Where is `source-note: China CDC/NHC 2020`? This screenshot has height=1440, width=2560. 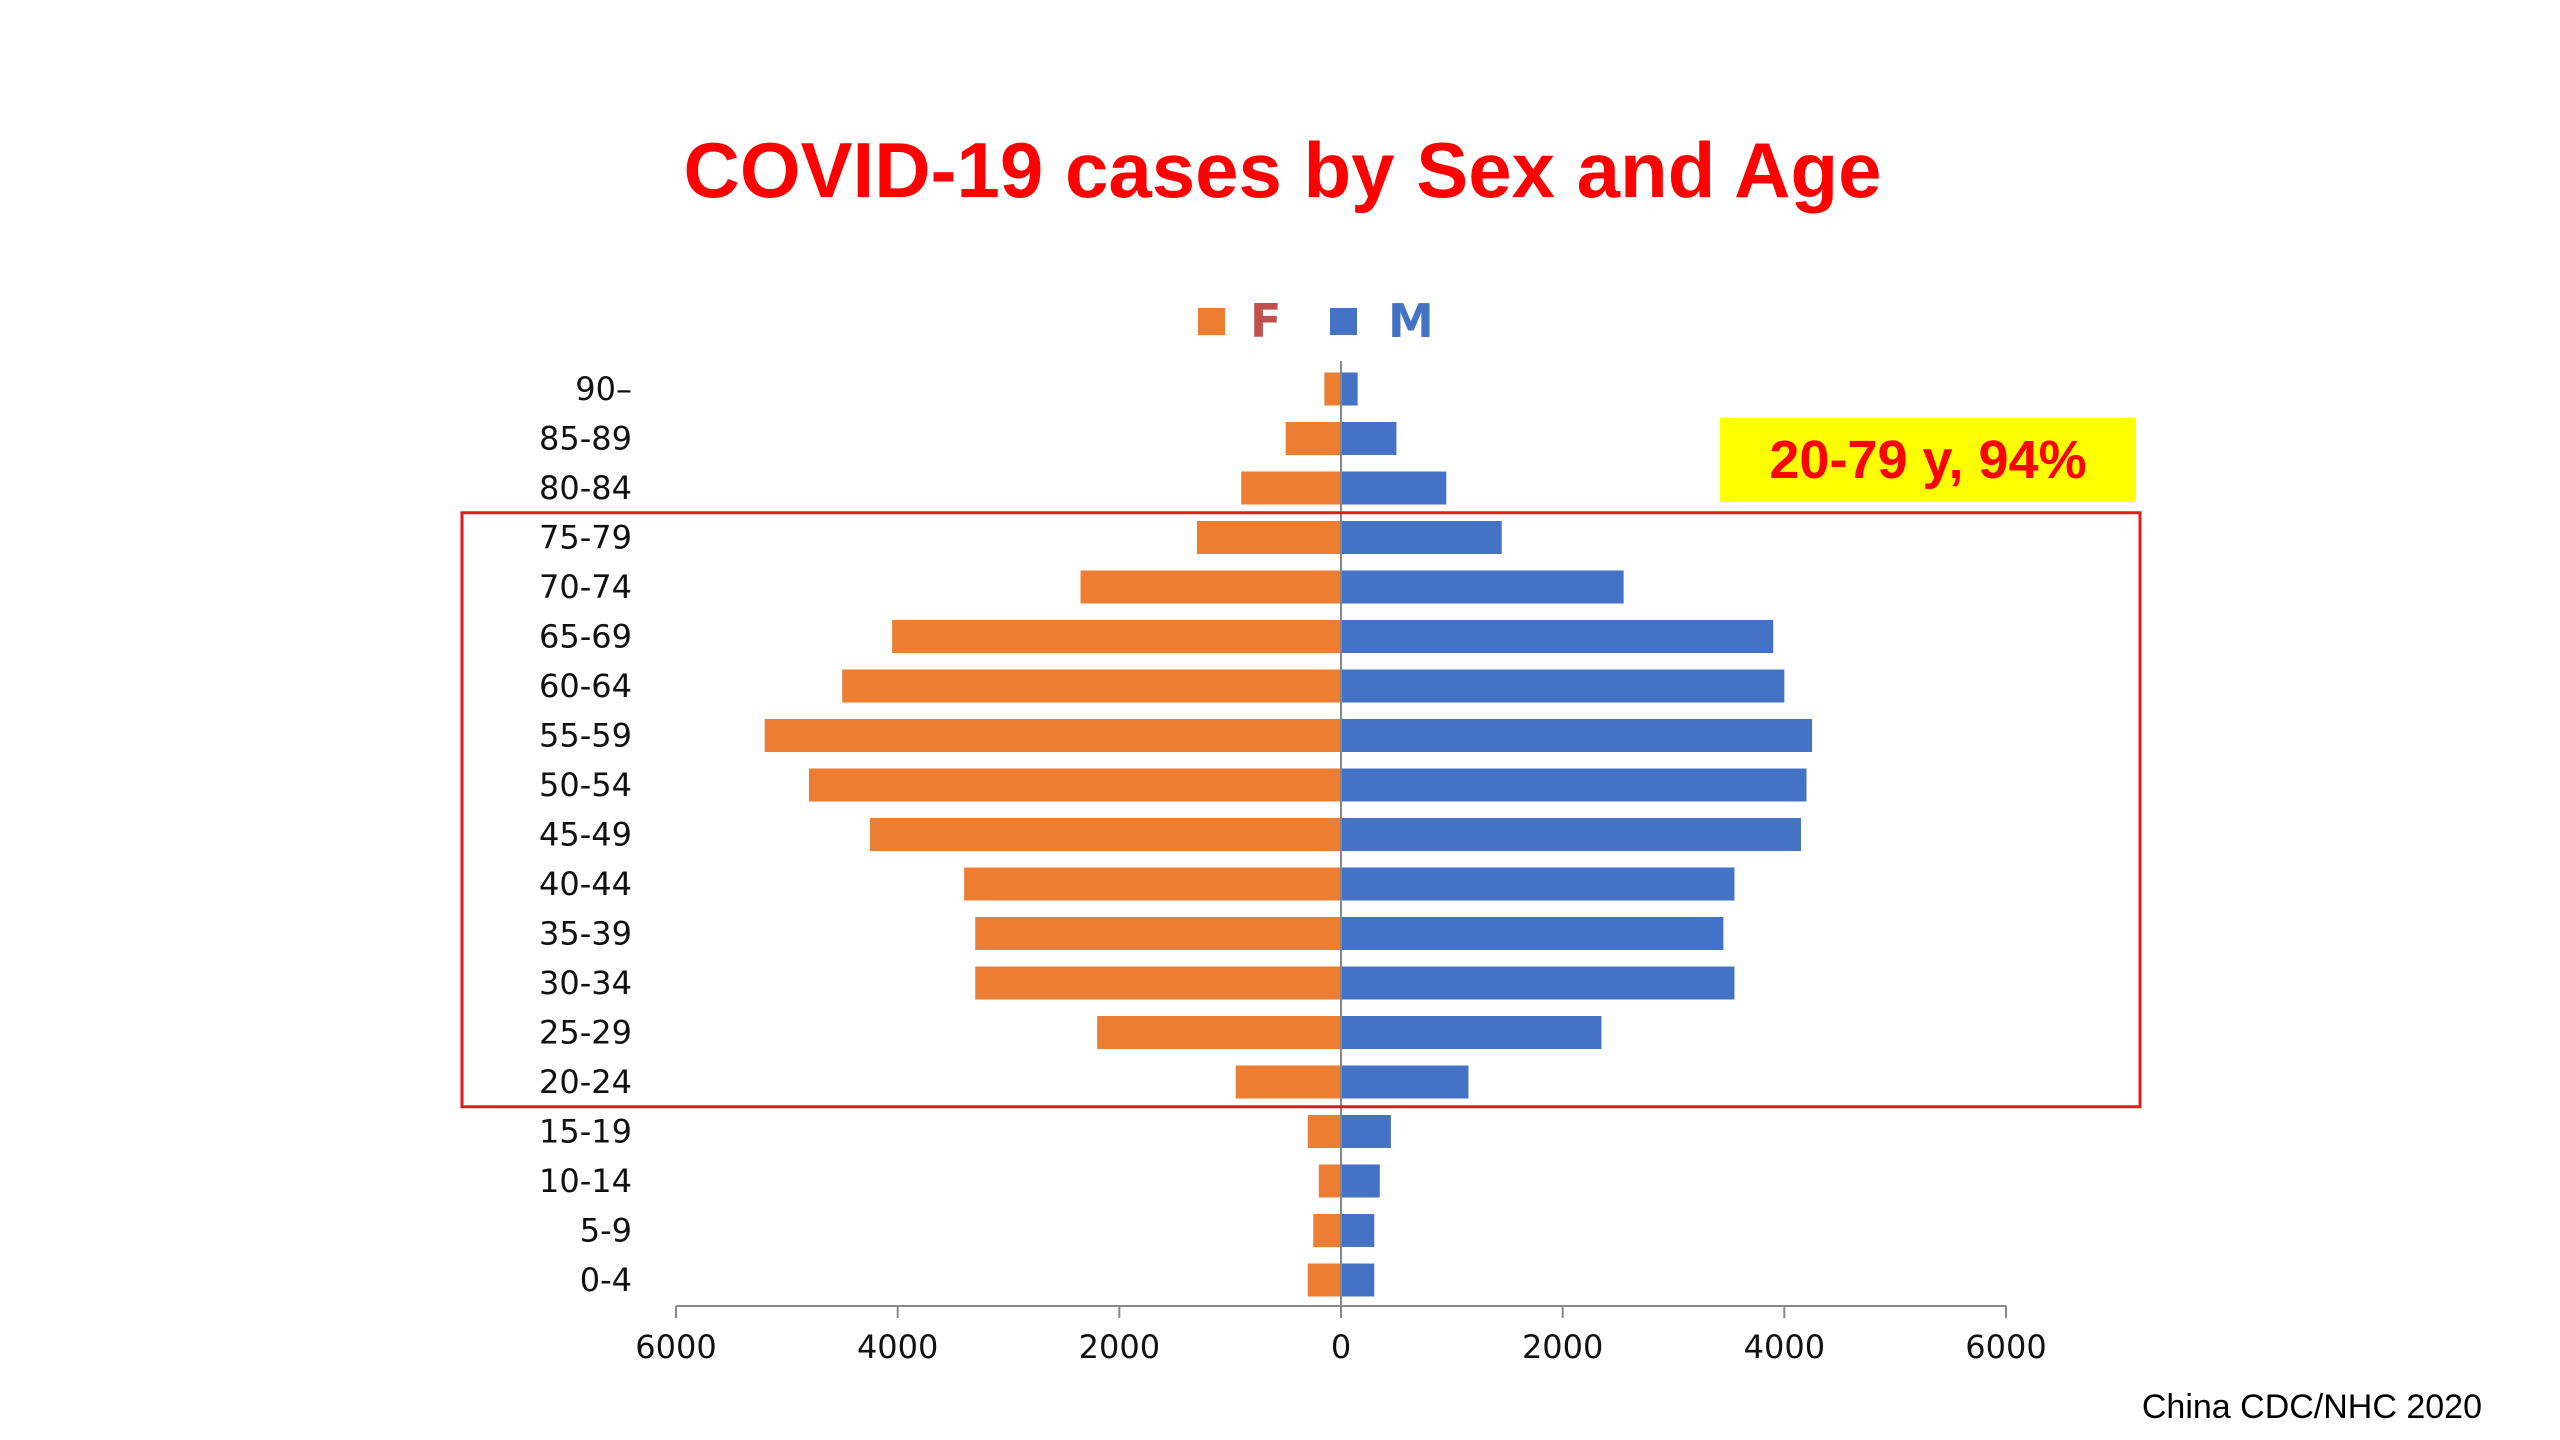 source-note: China CDC/NHC 2020 is located at coordinates (2311, 1407).